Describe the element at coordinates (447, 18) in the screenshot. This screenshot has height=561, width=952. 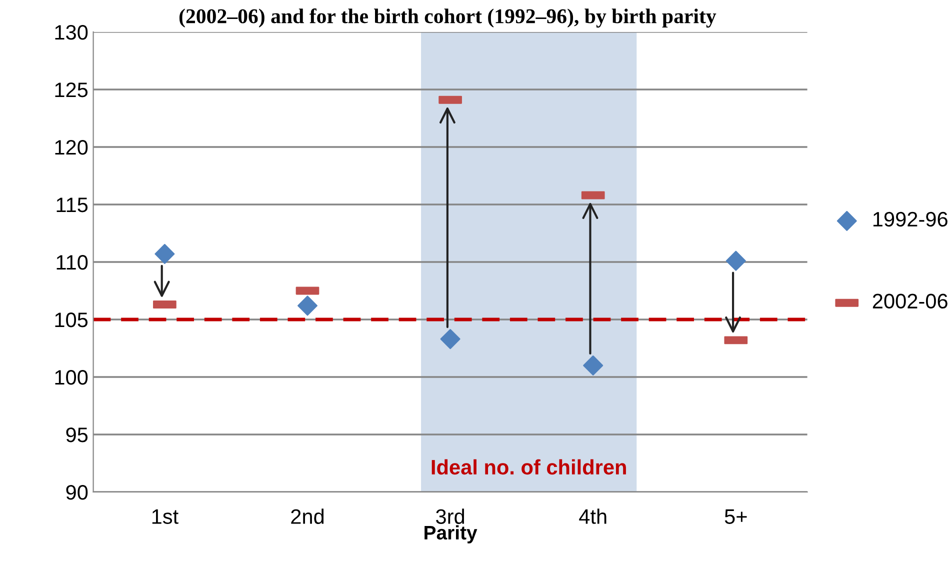
I see `chart-title: (2002–06) and for the birth cohort (1992–96), by birth parity` at that location.